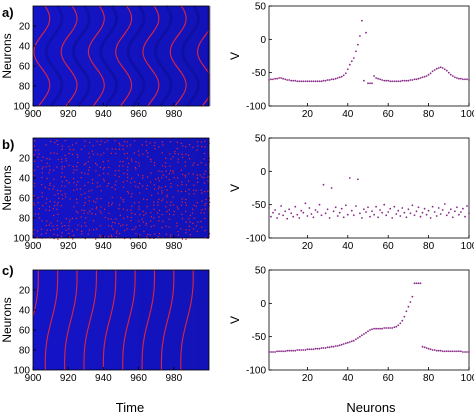 The width and height of the screenshot is (474, 415). I want to click on y-tick-label: 80, so click(25, 87).